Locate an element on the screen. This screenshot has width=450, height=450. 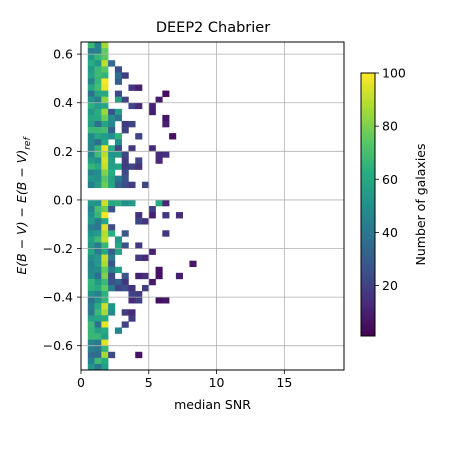
y-tick-label: 0.2 is located at coordinates (63, 151).